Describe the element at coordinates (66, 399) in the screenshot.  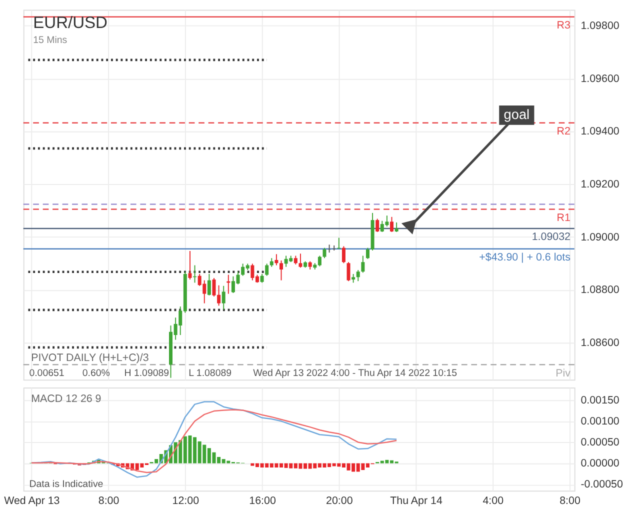
I see `annotation: MACD 12 26 9` at that location.